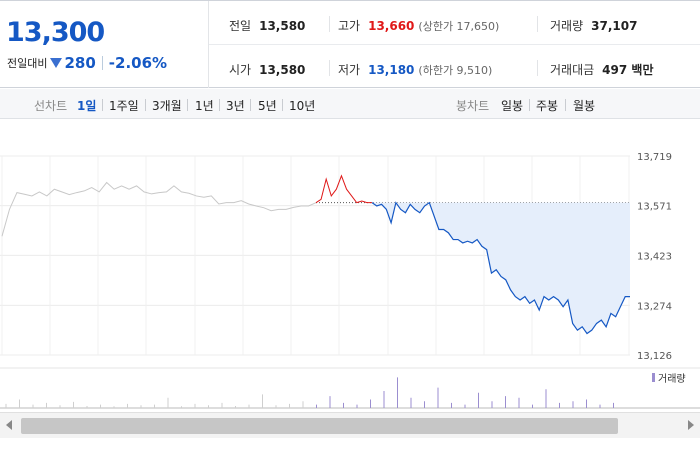  I want to click on change-percent: -2.06%, so click(138, 63).